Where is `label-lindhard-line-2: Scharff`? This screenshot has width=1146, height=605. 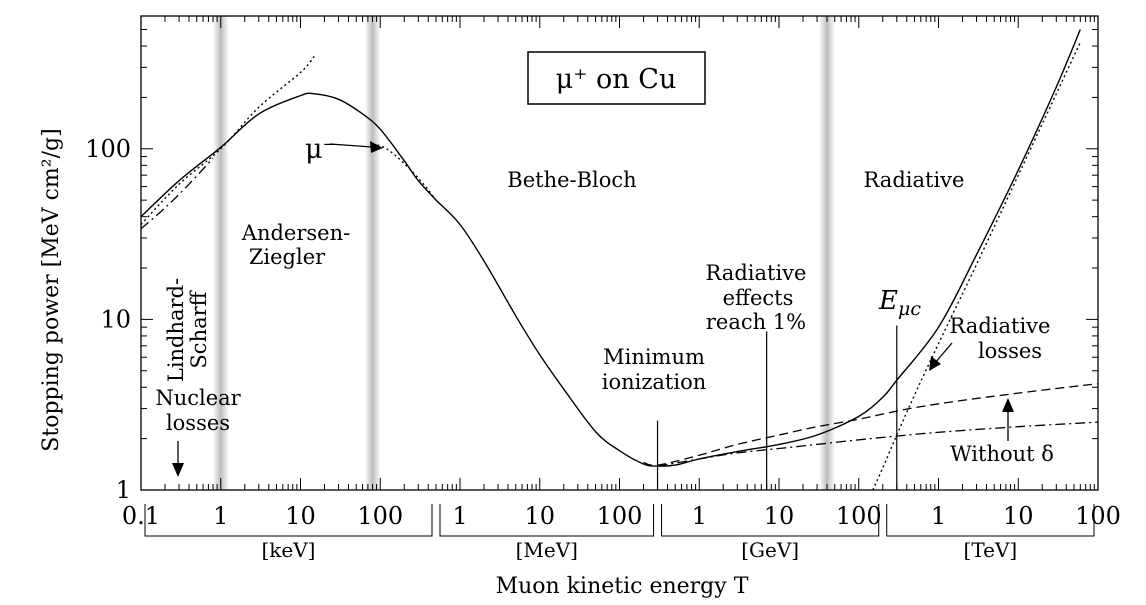 label-lindhard-line-2: Scharff is located at coordinates (199, 328).